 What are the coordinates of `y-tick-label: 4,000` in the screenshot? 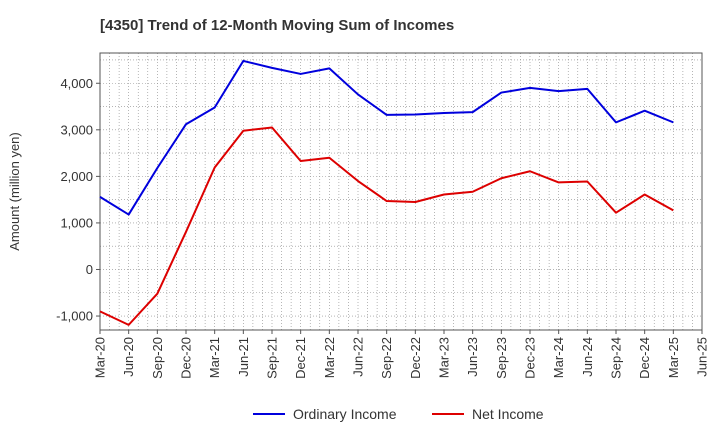 It's located at (76, 83).